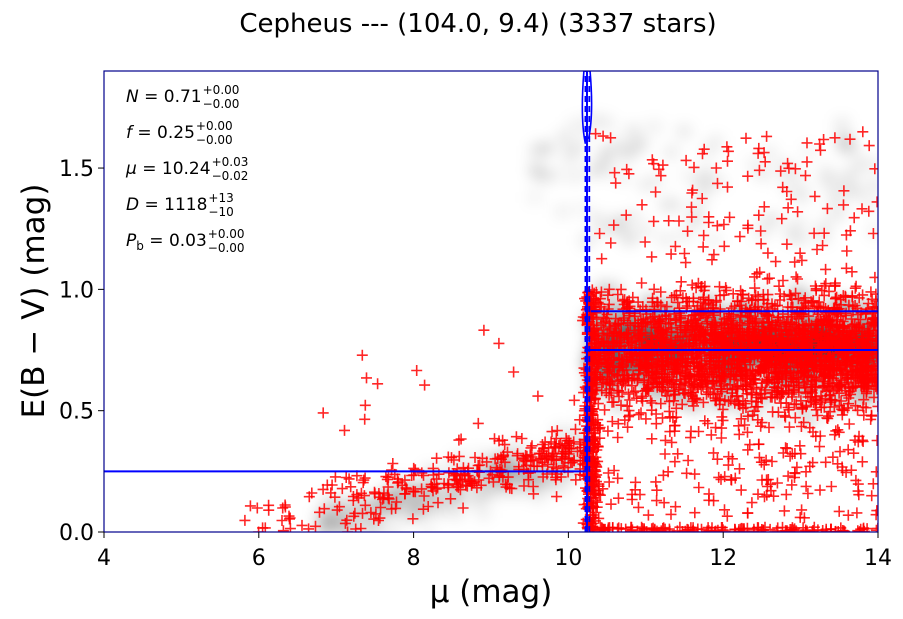 The image size is (903, 619). What do you see at coordinates (590, 105) in the screenshot?
I see `posterior-contour` at bounding box center [590, 105].